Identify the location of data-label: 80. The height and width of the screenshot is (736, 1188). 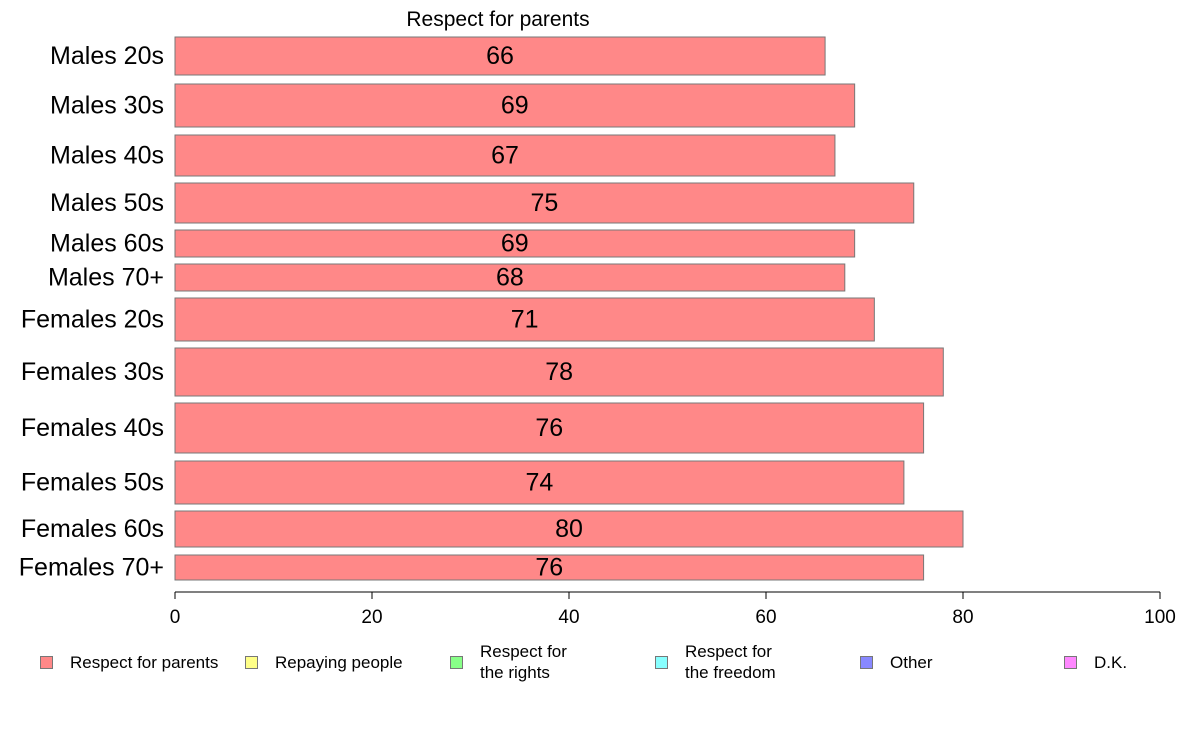
(569, 529).